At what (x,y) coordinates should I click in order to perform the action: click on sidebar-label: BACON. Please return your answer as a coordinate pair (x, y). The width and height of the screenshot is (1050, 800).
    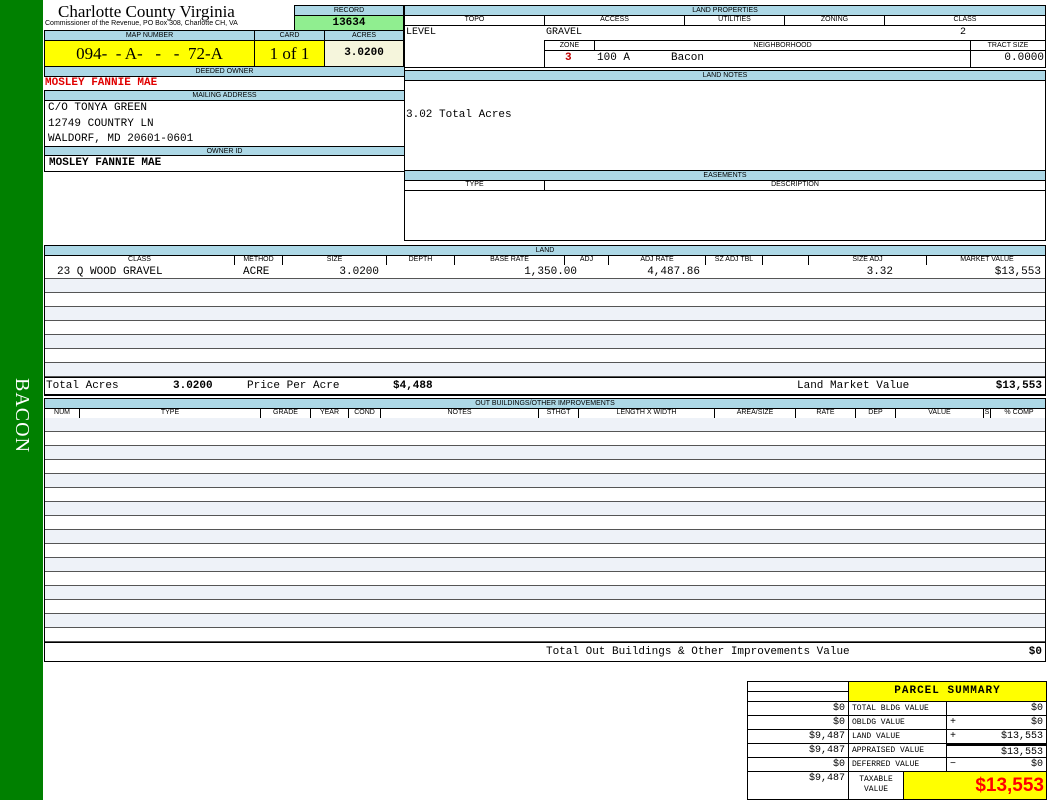
    Looking at the image, I should click on (22, 416).